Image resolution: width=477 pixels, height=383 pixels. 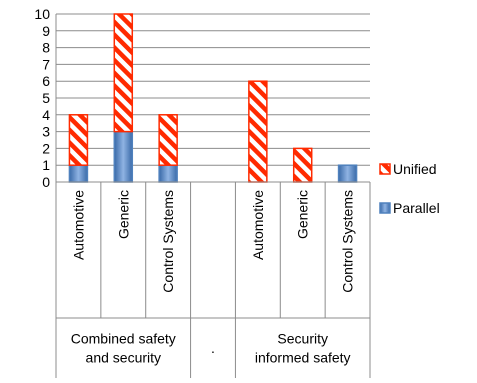 I want to click on legend-label-parallel: Parallel, so click(x=416, y=208).